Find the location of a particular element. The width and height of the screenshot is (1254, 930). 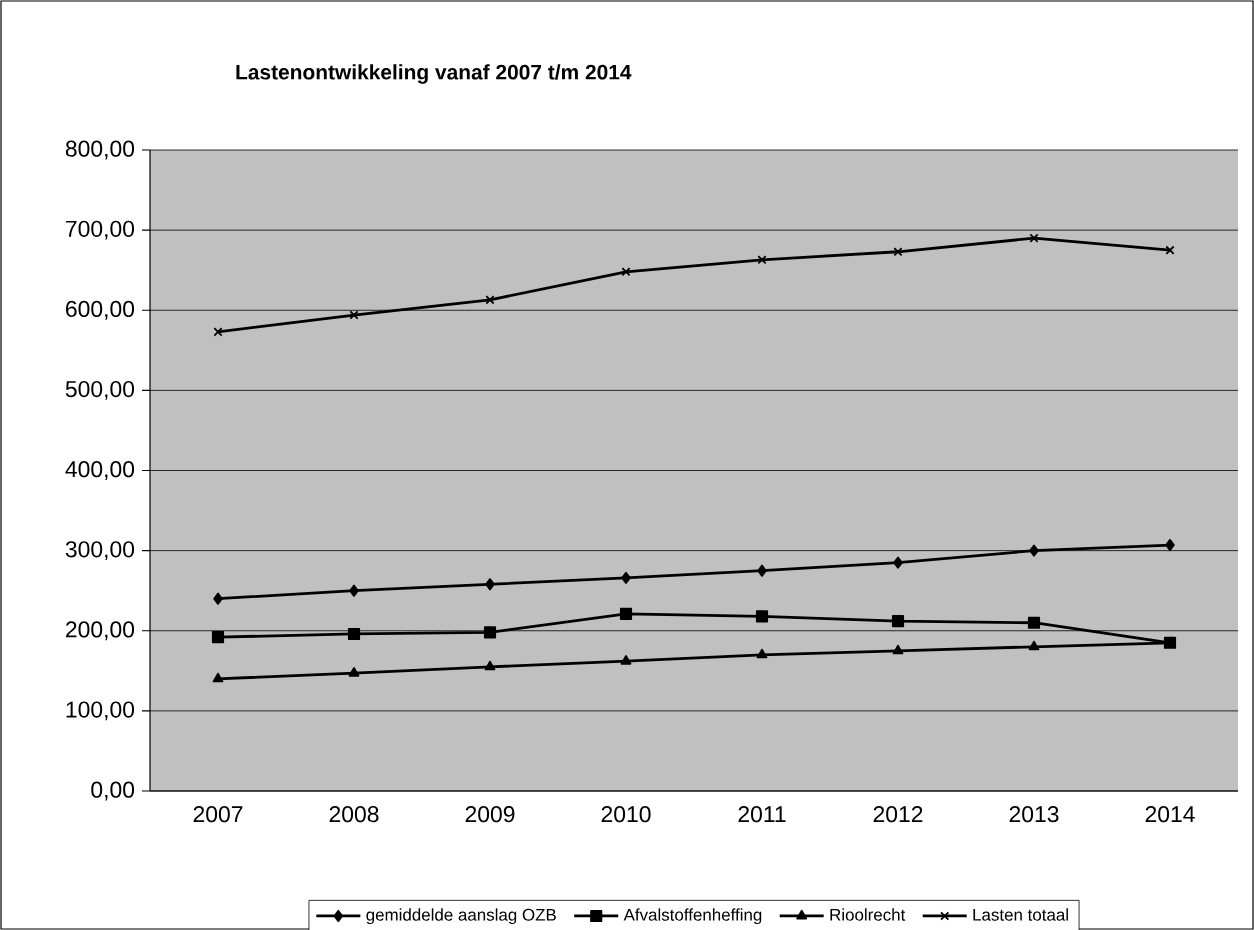

y-tick-label: 800,00 is located at coordinates (100, 150).